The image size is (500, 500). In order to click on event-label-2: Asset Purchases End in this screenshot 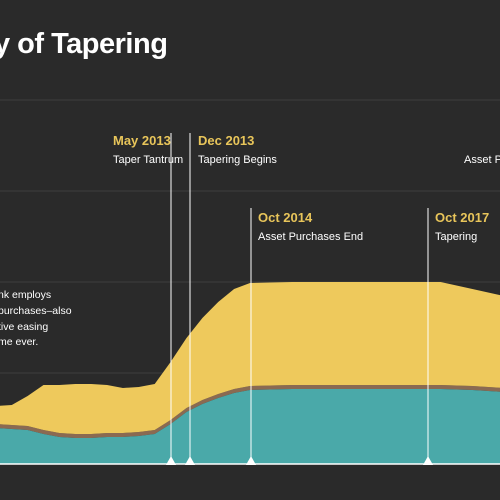, I will do `click(310, 237)`.